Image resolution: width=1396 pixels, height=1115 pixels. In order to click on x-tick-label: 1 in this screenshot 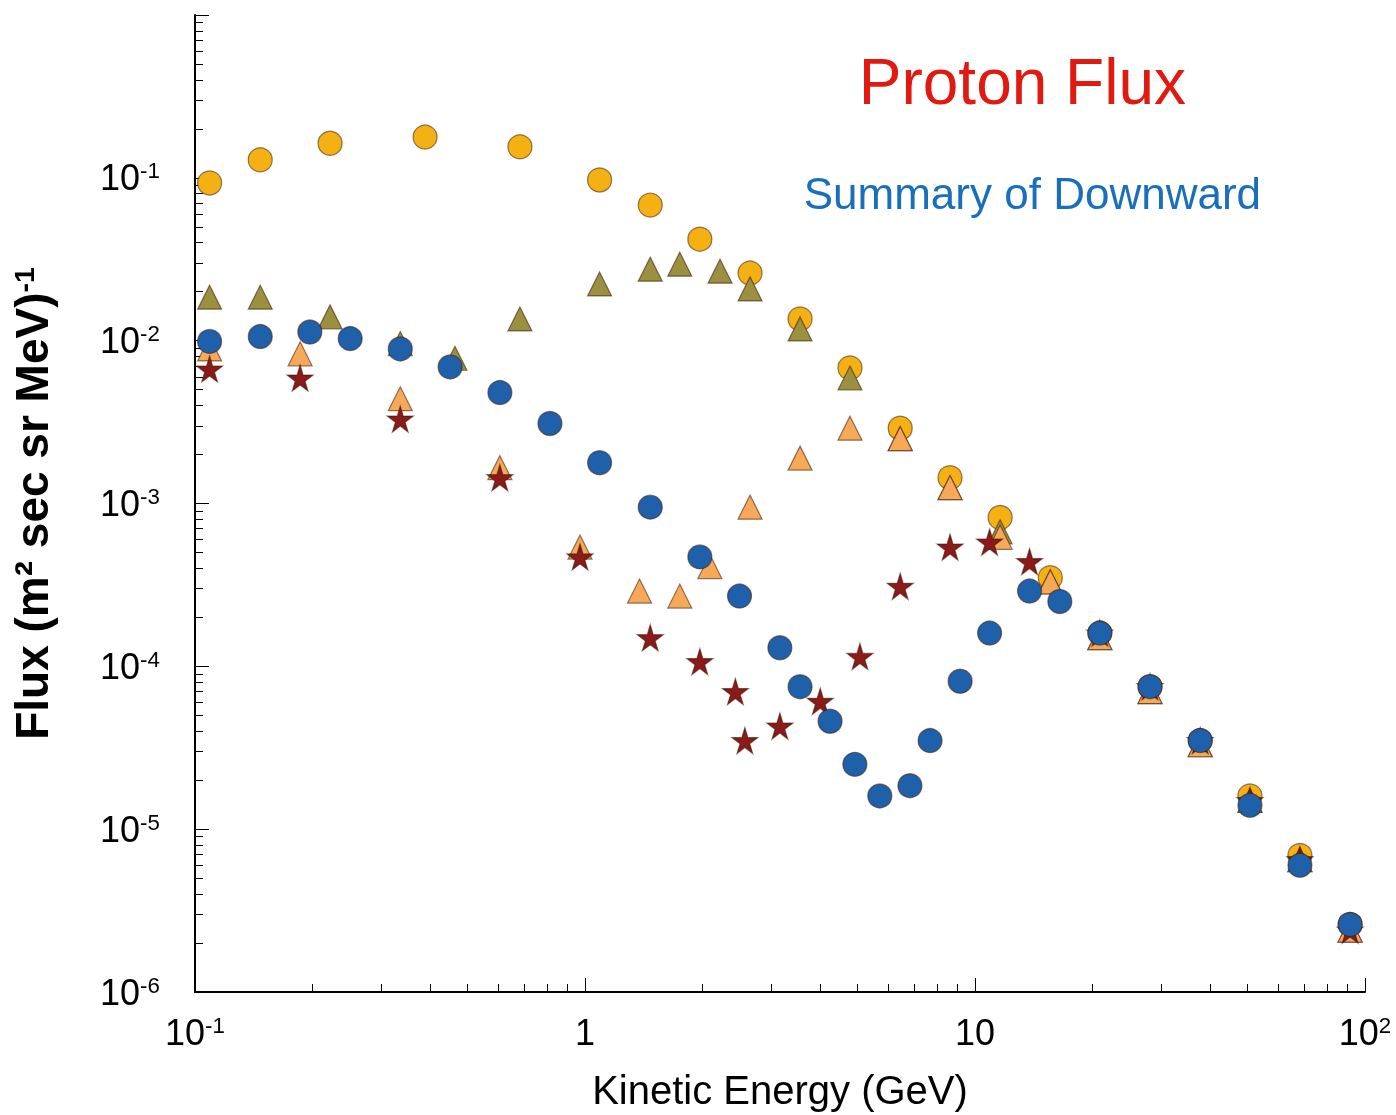, I will do `click(585, 1032)`.